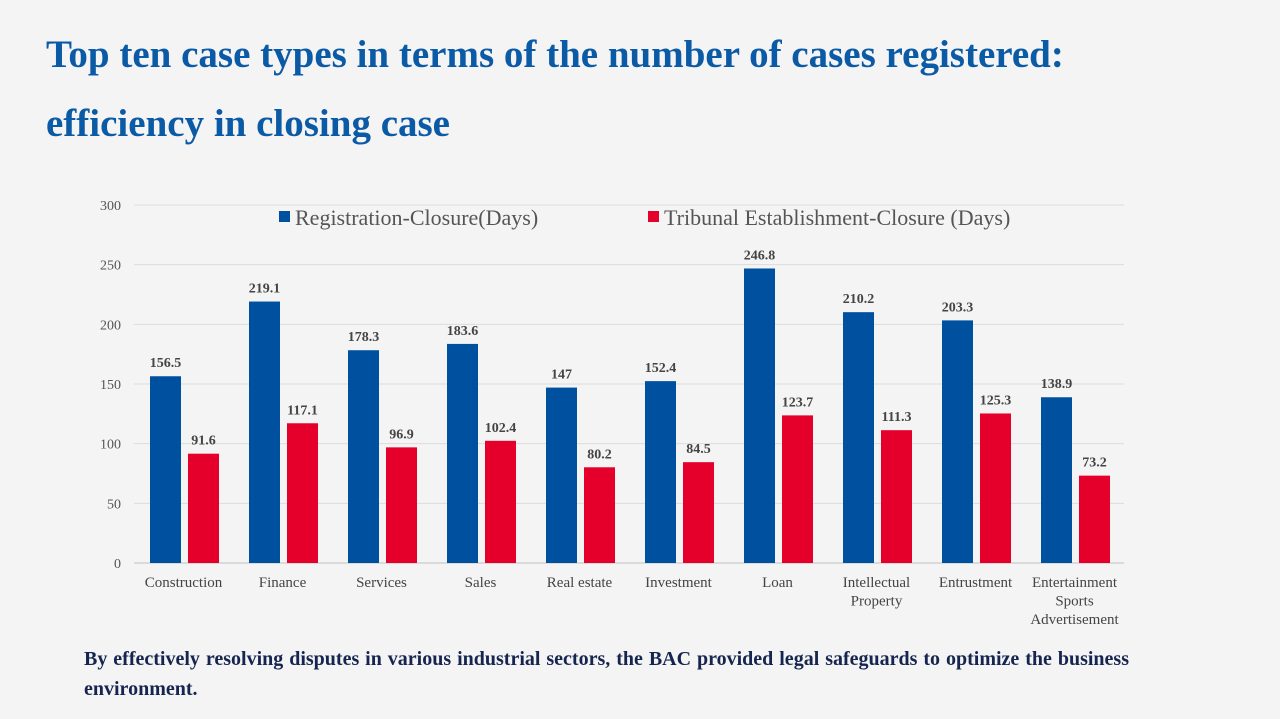 This screenshot has width=1280, height=719. Describe the element at coordinates (114, 504) in the screenshot. I see `y-tick-label: 50` at that location.